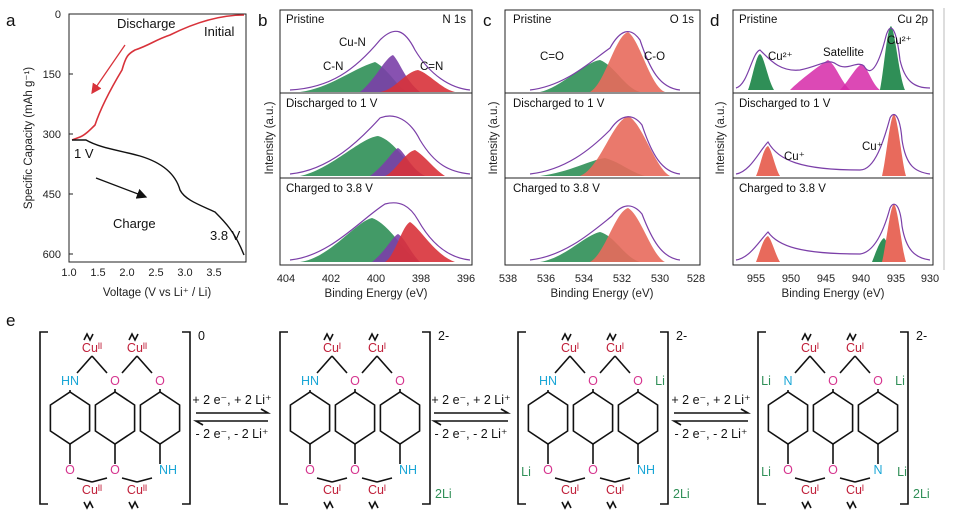  I want to click on ytick: 150, so click(52, 75).